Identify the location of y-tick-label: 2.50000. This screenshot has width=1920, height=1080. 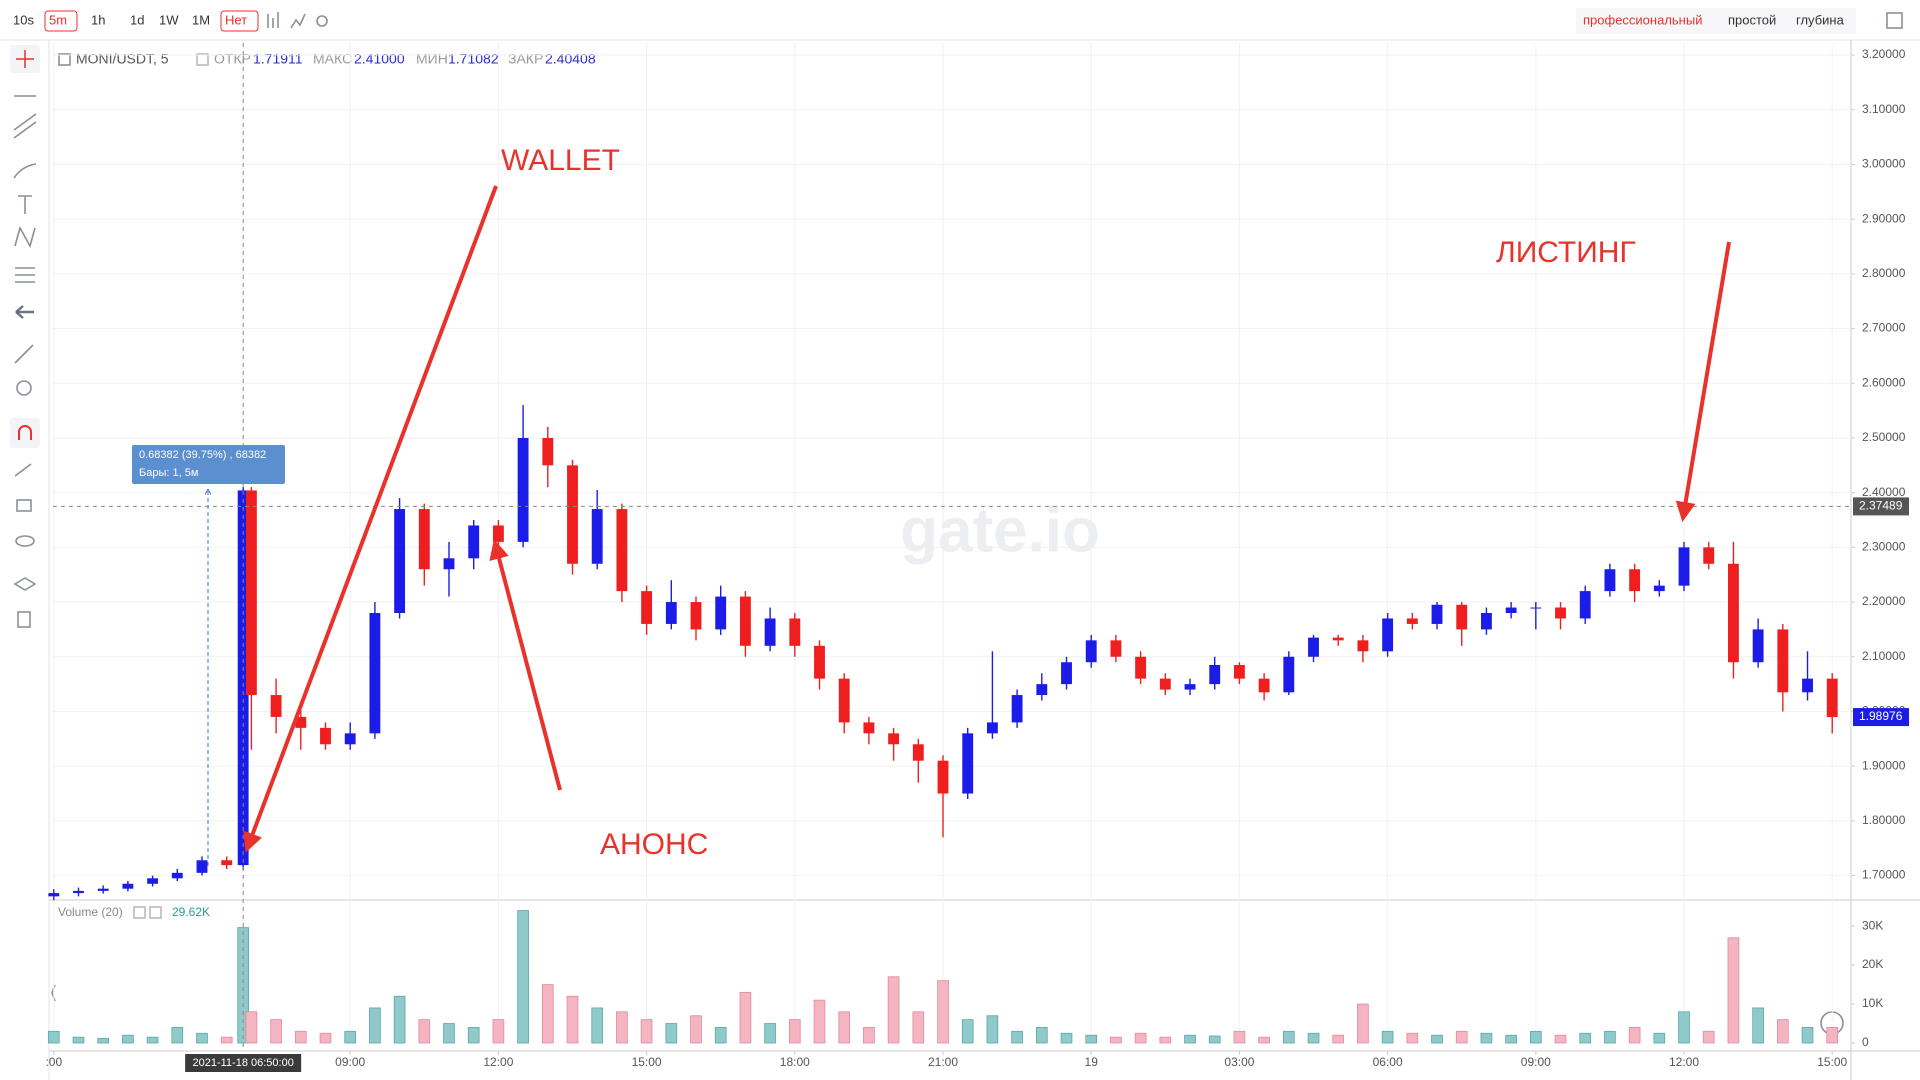
(1884, 437).